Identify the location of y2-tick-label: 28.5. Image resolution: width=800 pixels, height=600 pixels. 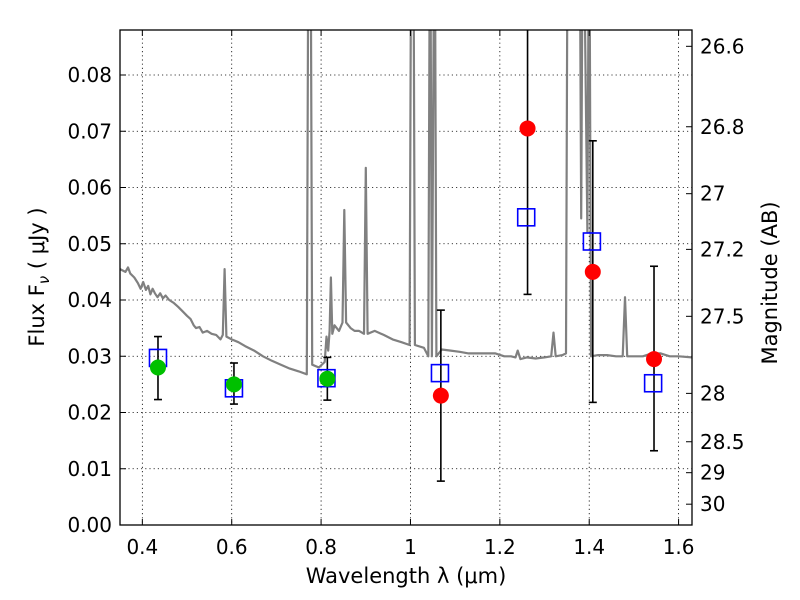
(722, 442).